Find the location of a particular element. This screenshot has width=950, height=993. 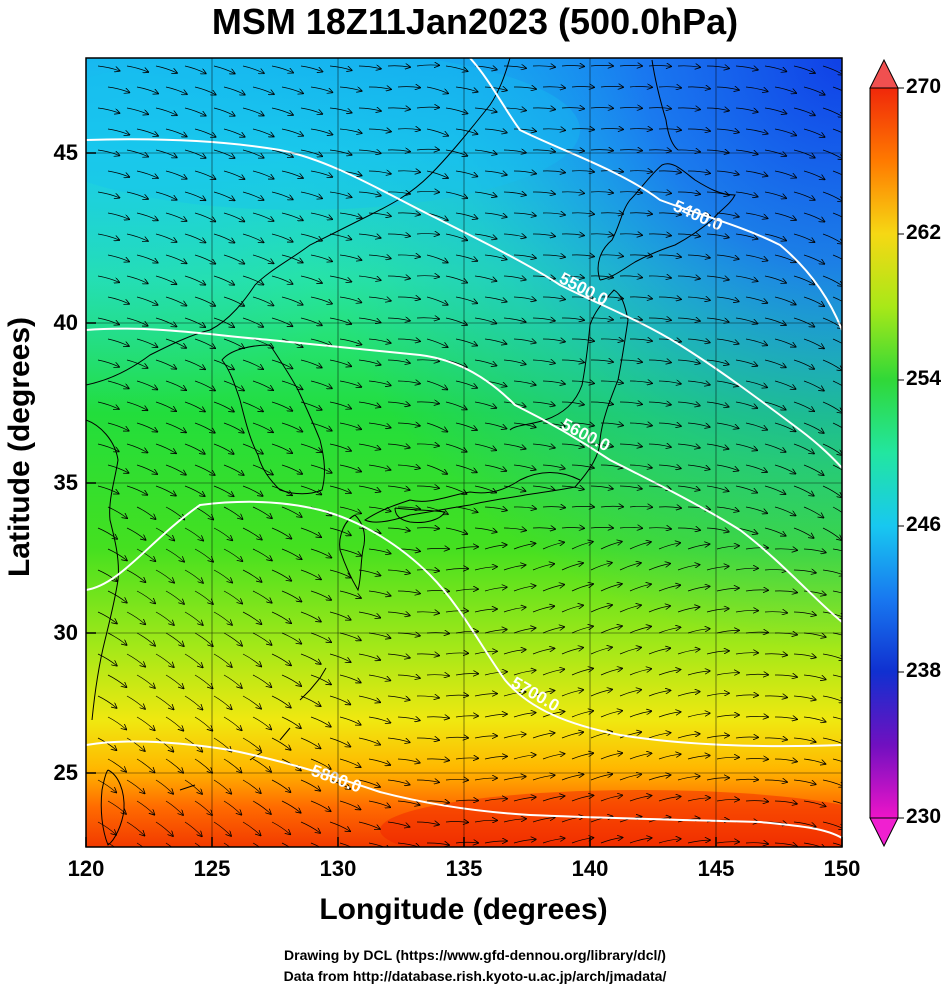

colorbar-over-triangle is located at coordinates (884, 73).